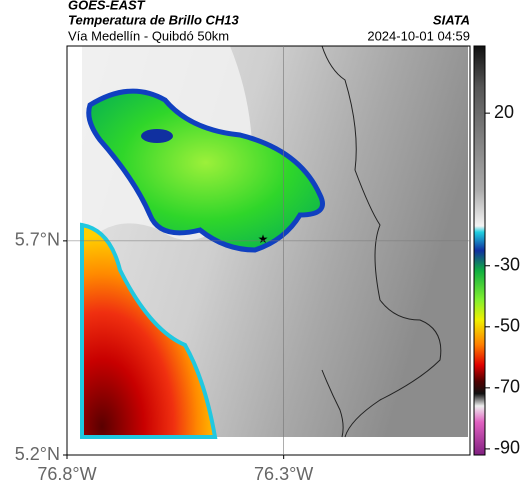  I want to click on title: GOES-EAST, so click(107, 6).